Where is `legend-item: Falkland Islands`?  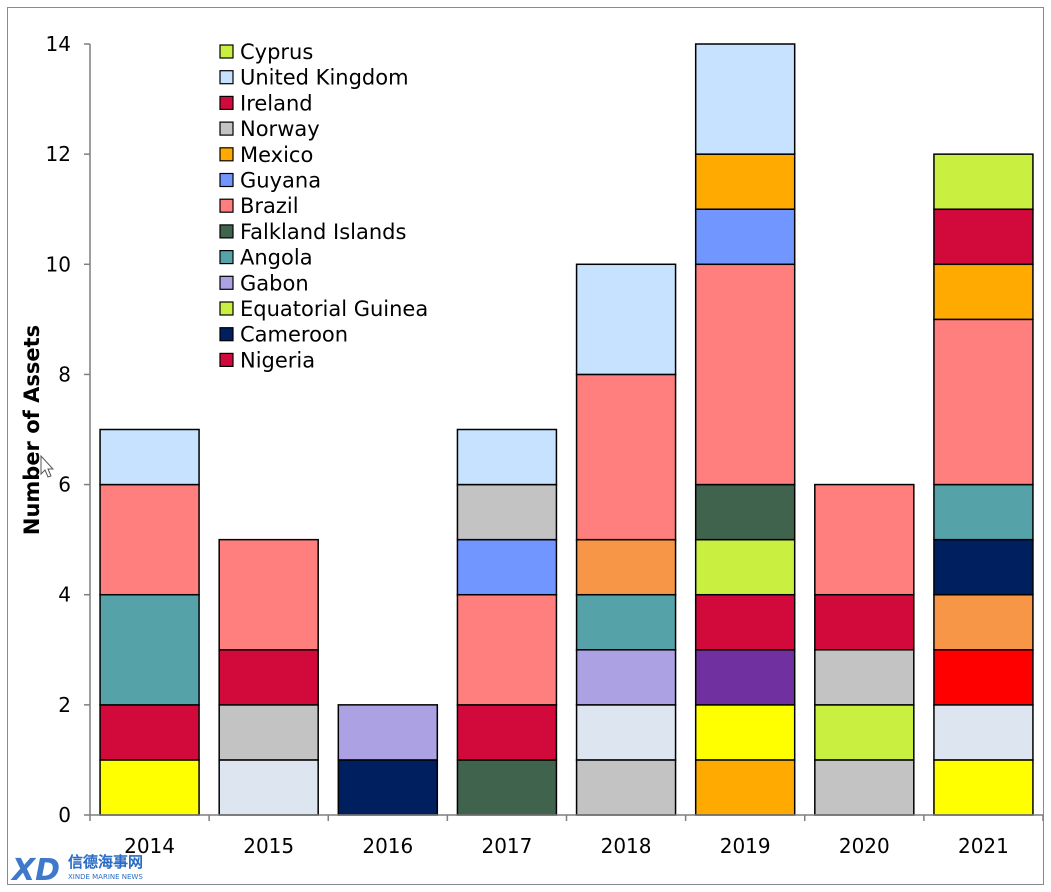 legend-item: Falkland Islands is located at coordinates (312, 232).